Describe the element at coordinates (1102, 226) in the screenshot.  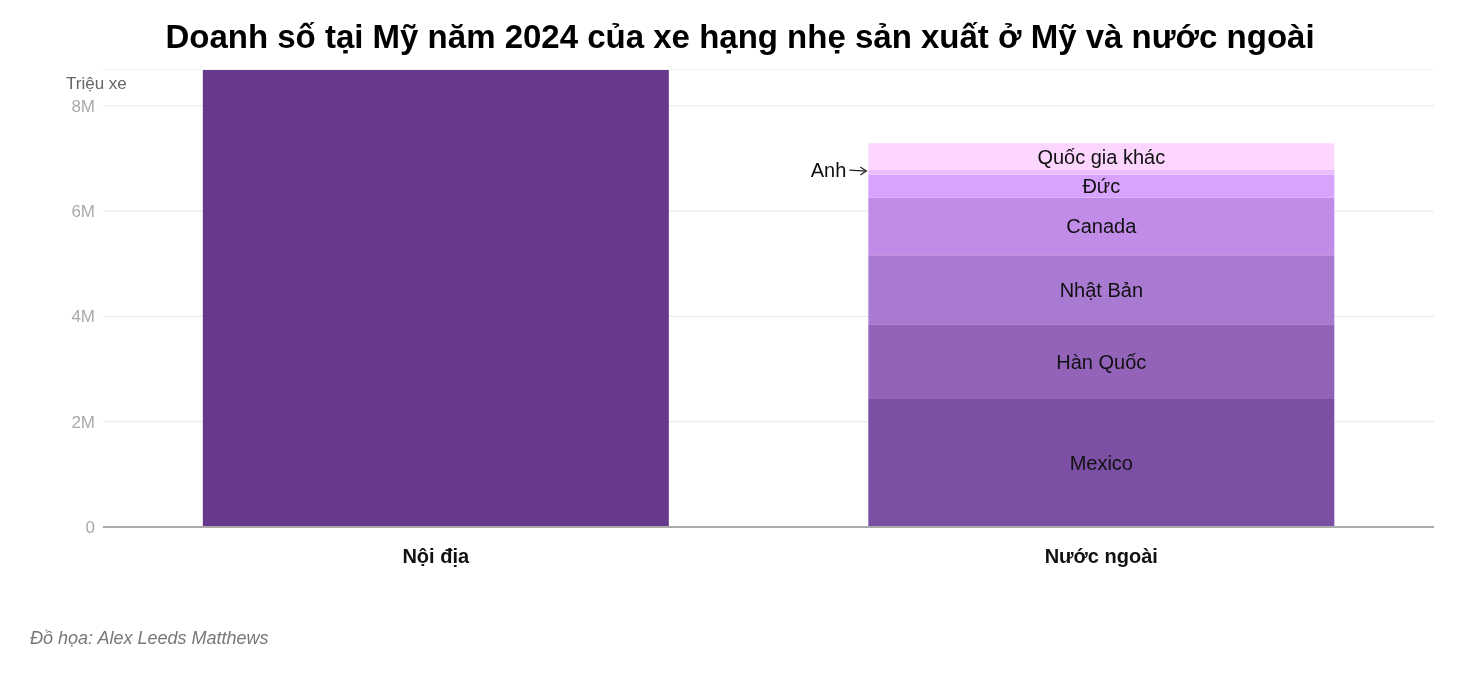
I see `series-label: Canada` at that location.